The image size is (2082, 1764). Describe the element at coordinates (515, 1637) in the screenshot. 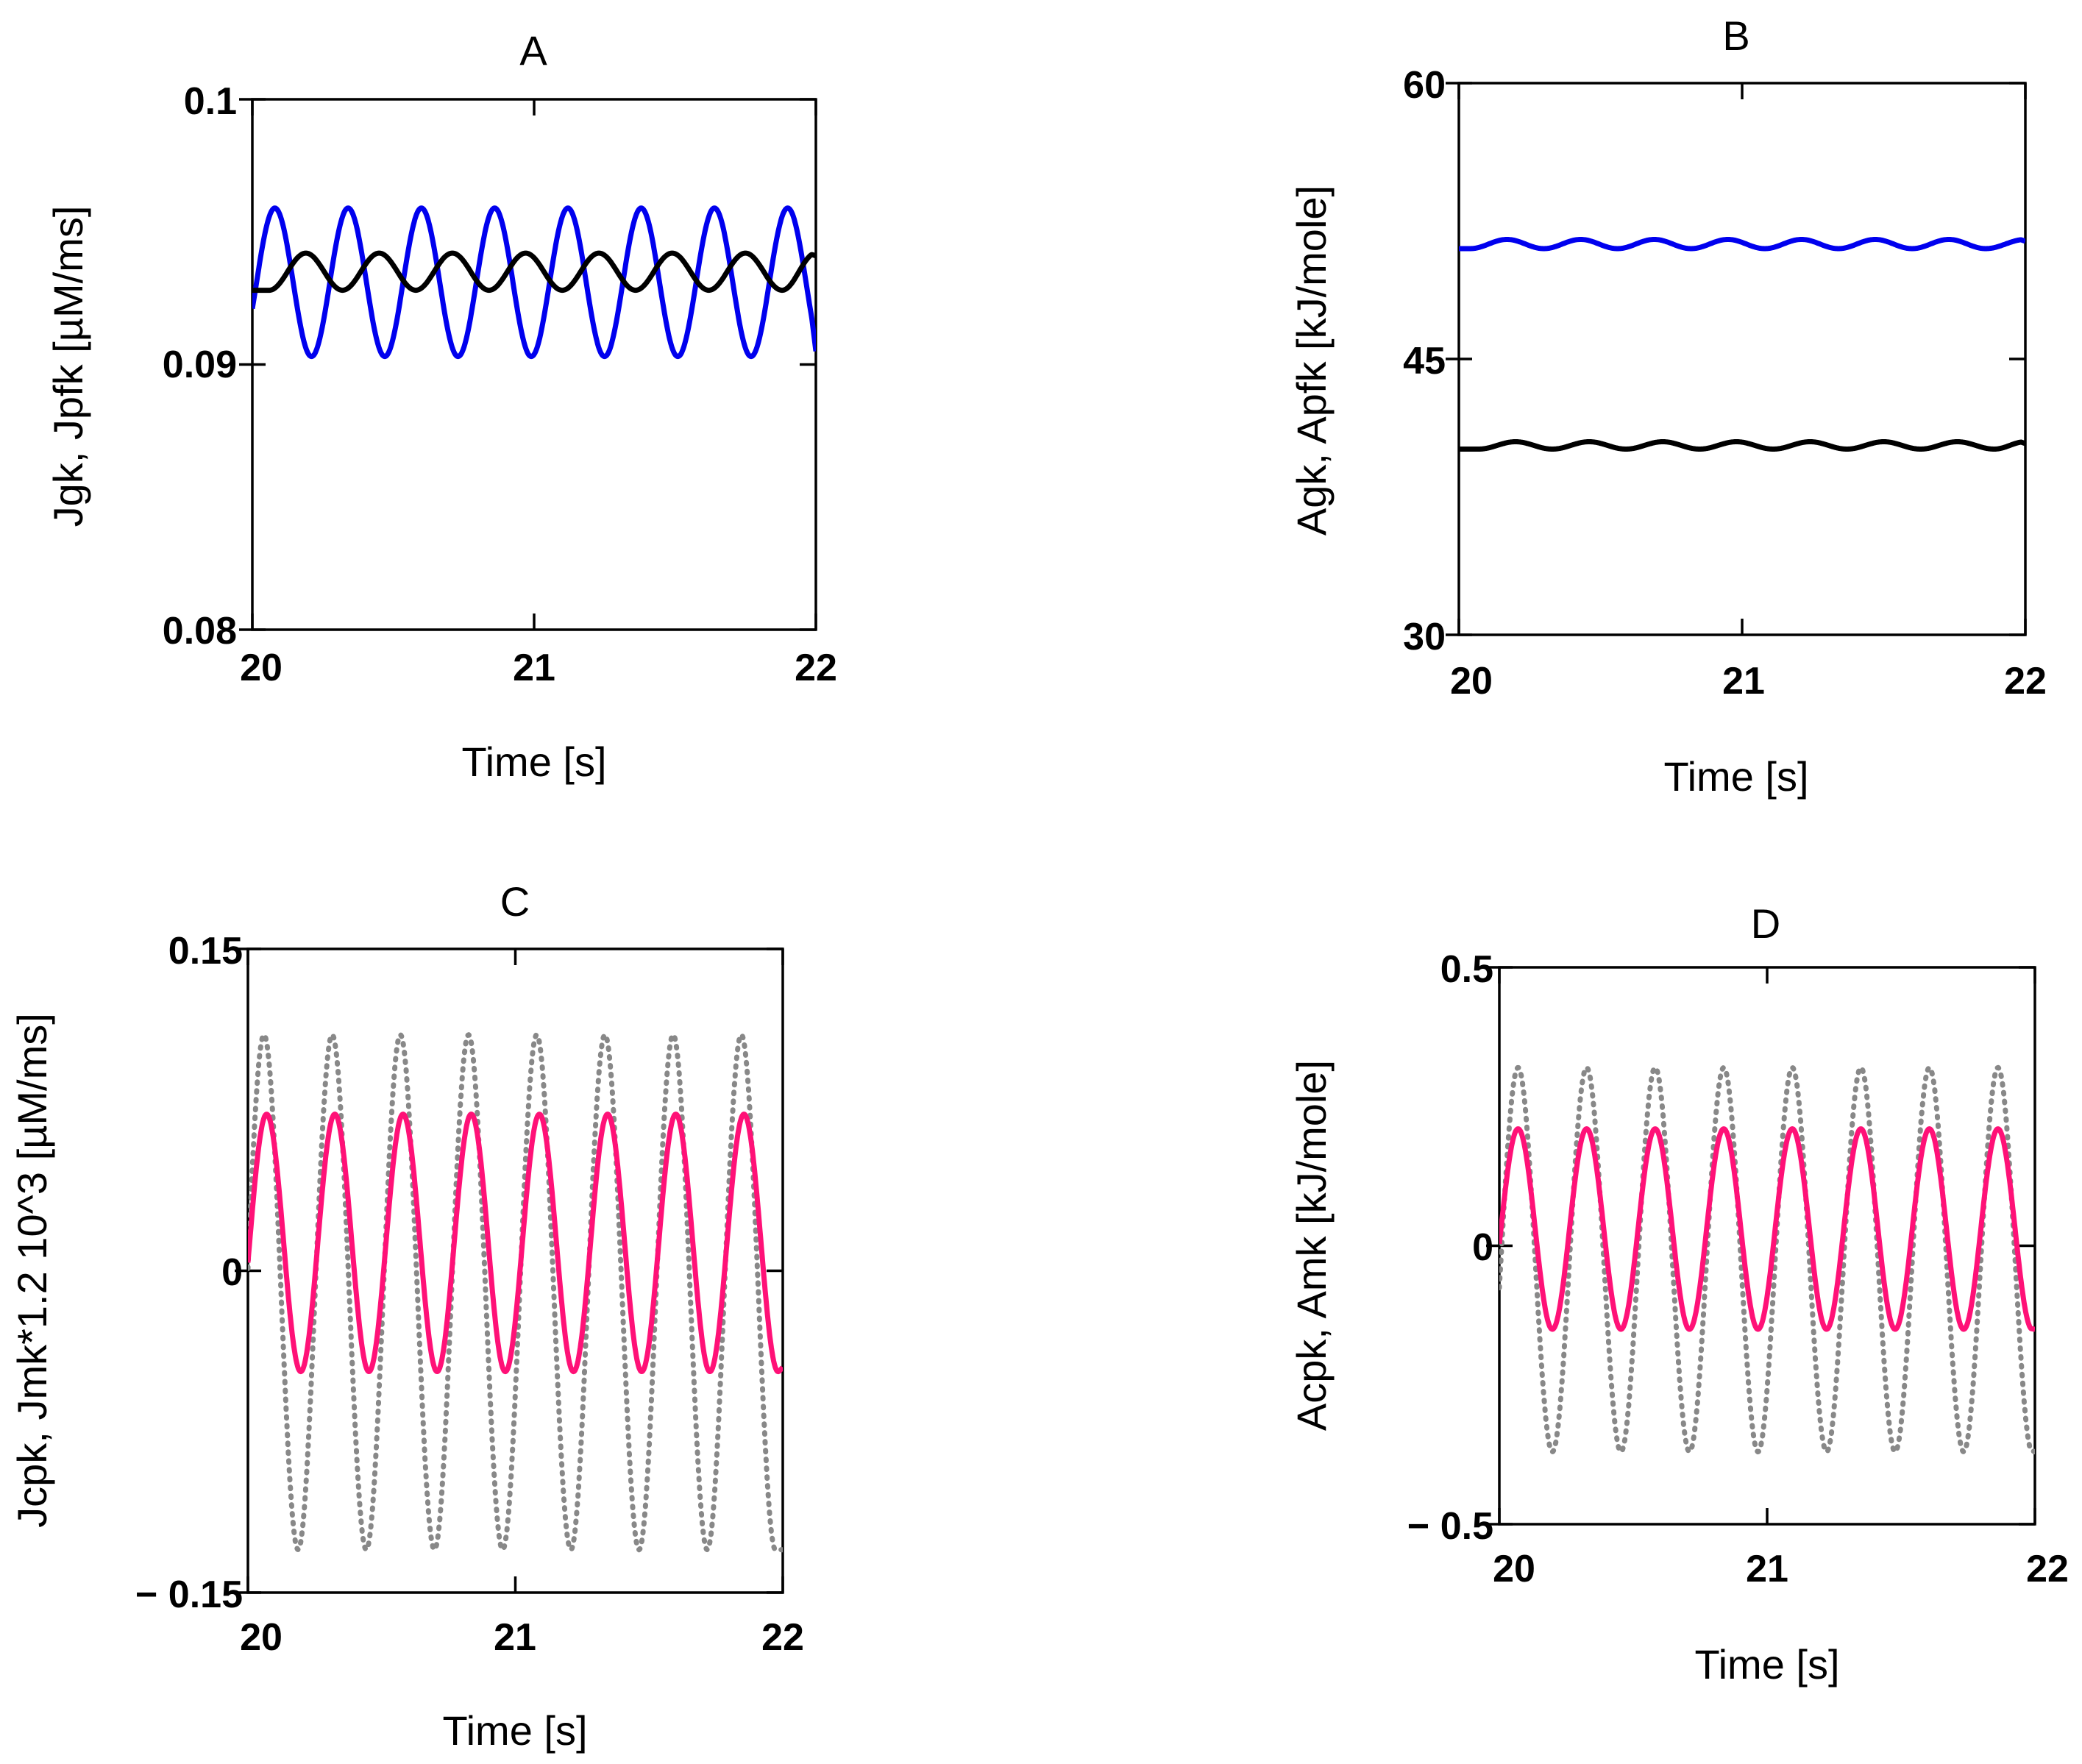

I see `panel-c-xtick-mid: 21` at that location.